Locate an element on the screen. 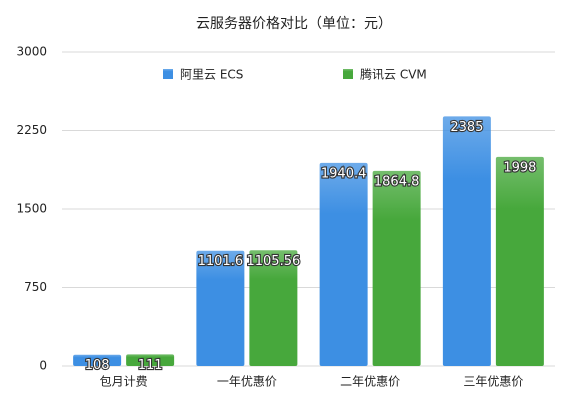  value-label: 1998 is located at coordinates (519, 167).